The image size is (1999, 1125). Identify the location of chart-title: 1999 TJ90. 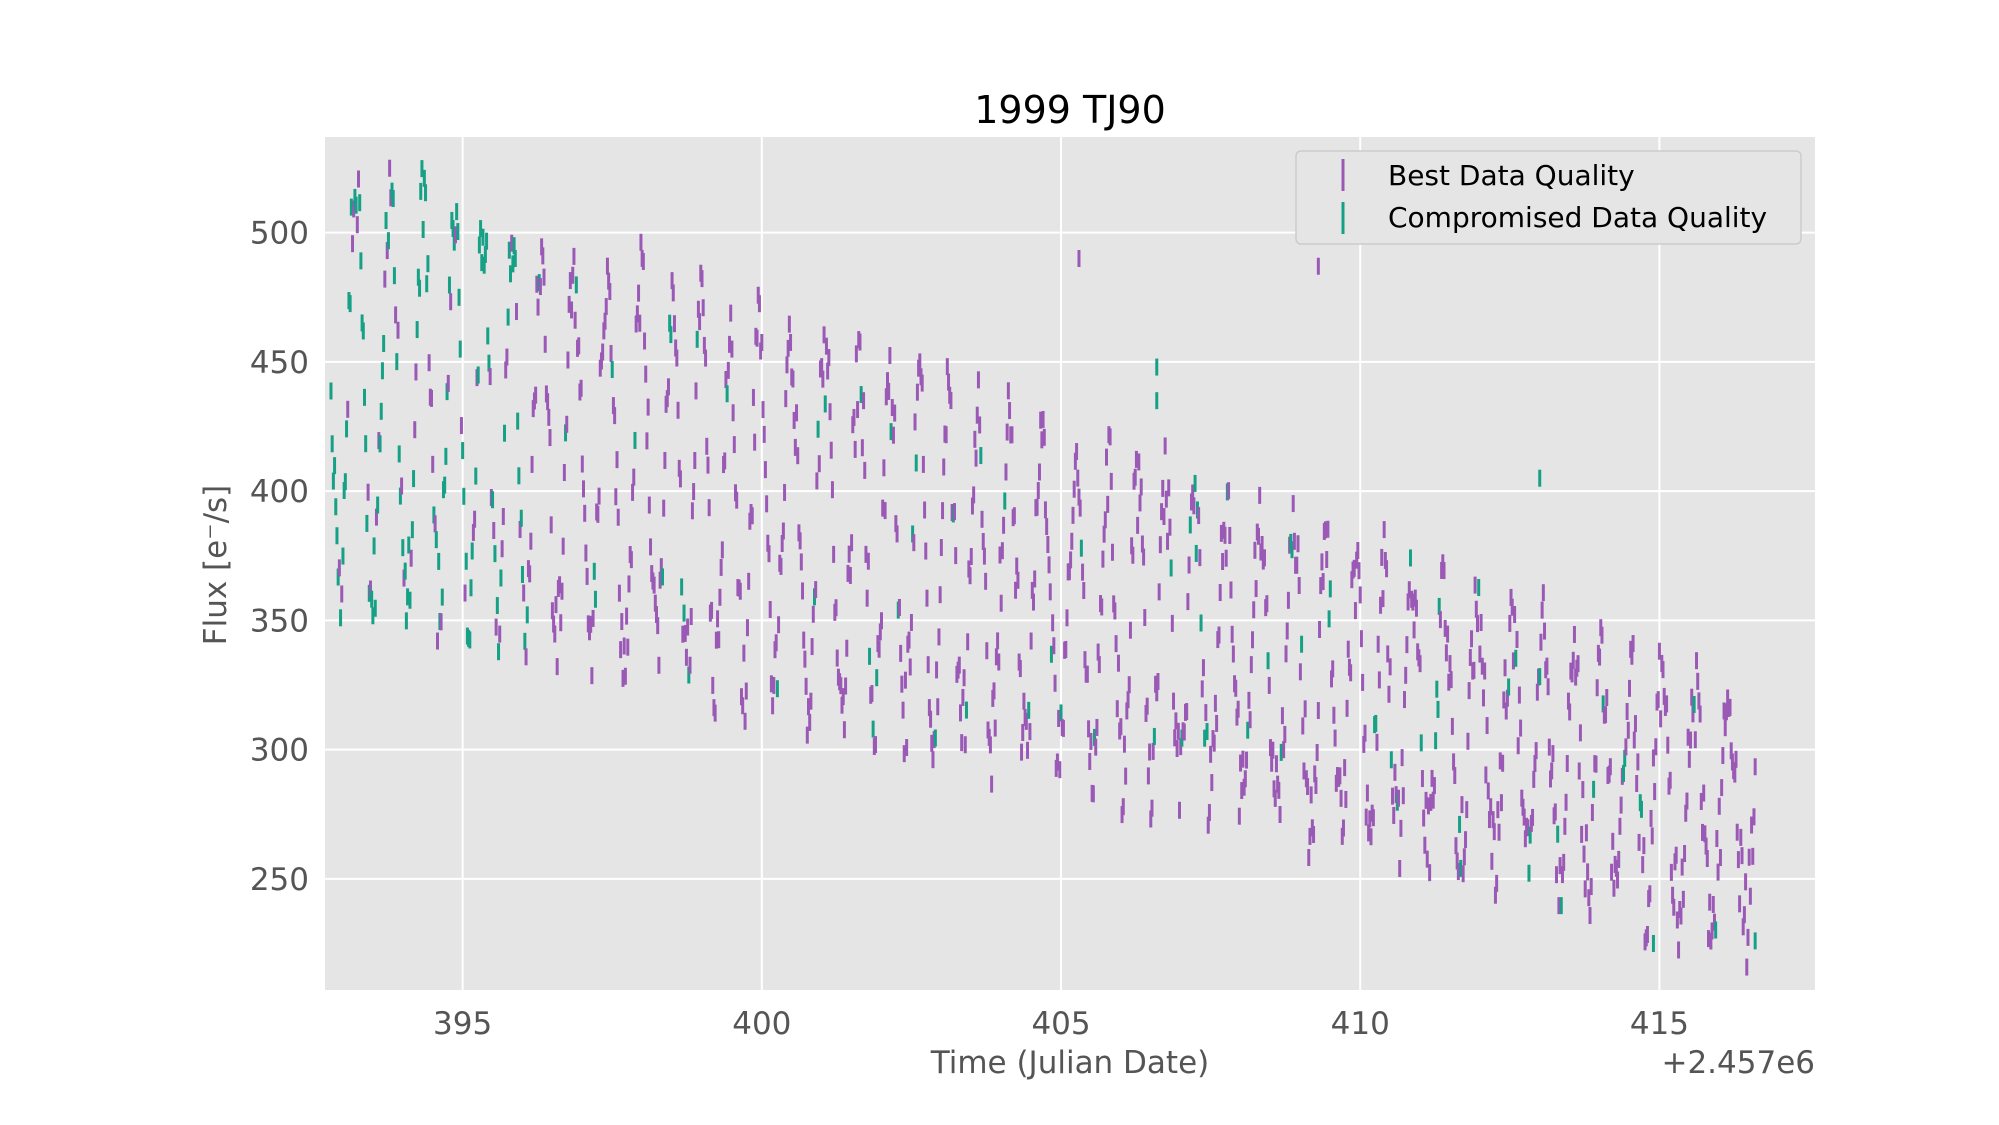
(1070, 110).